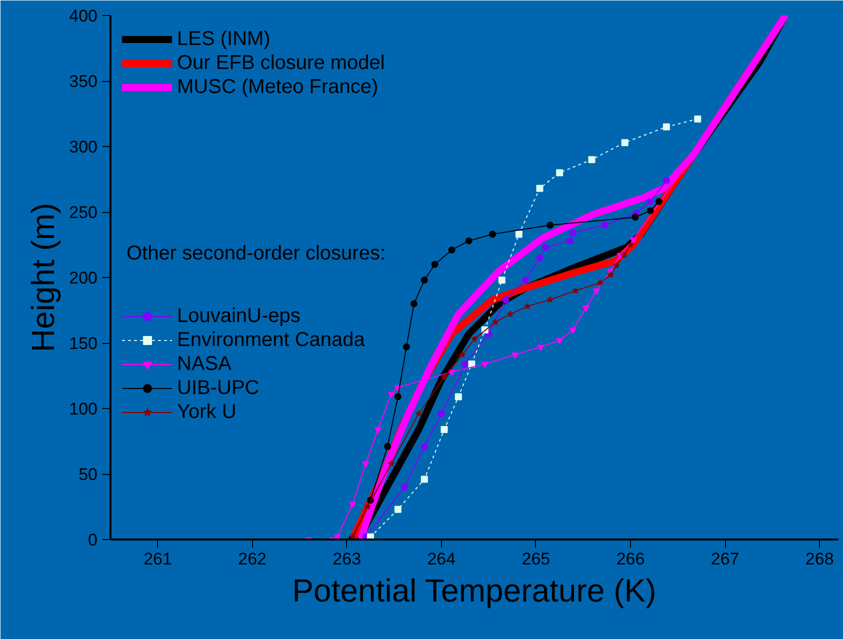 The width and height of the screenshot is (843, 639). I want to click on legend-label: York U, so click(206, 412).